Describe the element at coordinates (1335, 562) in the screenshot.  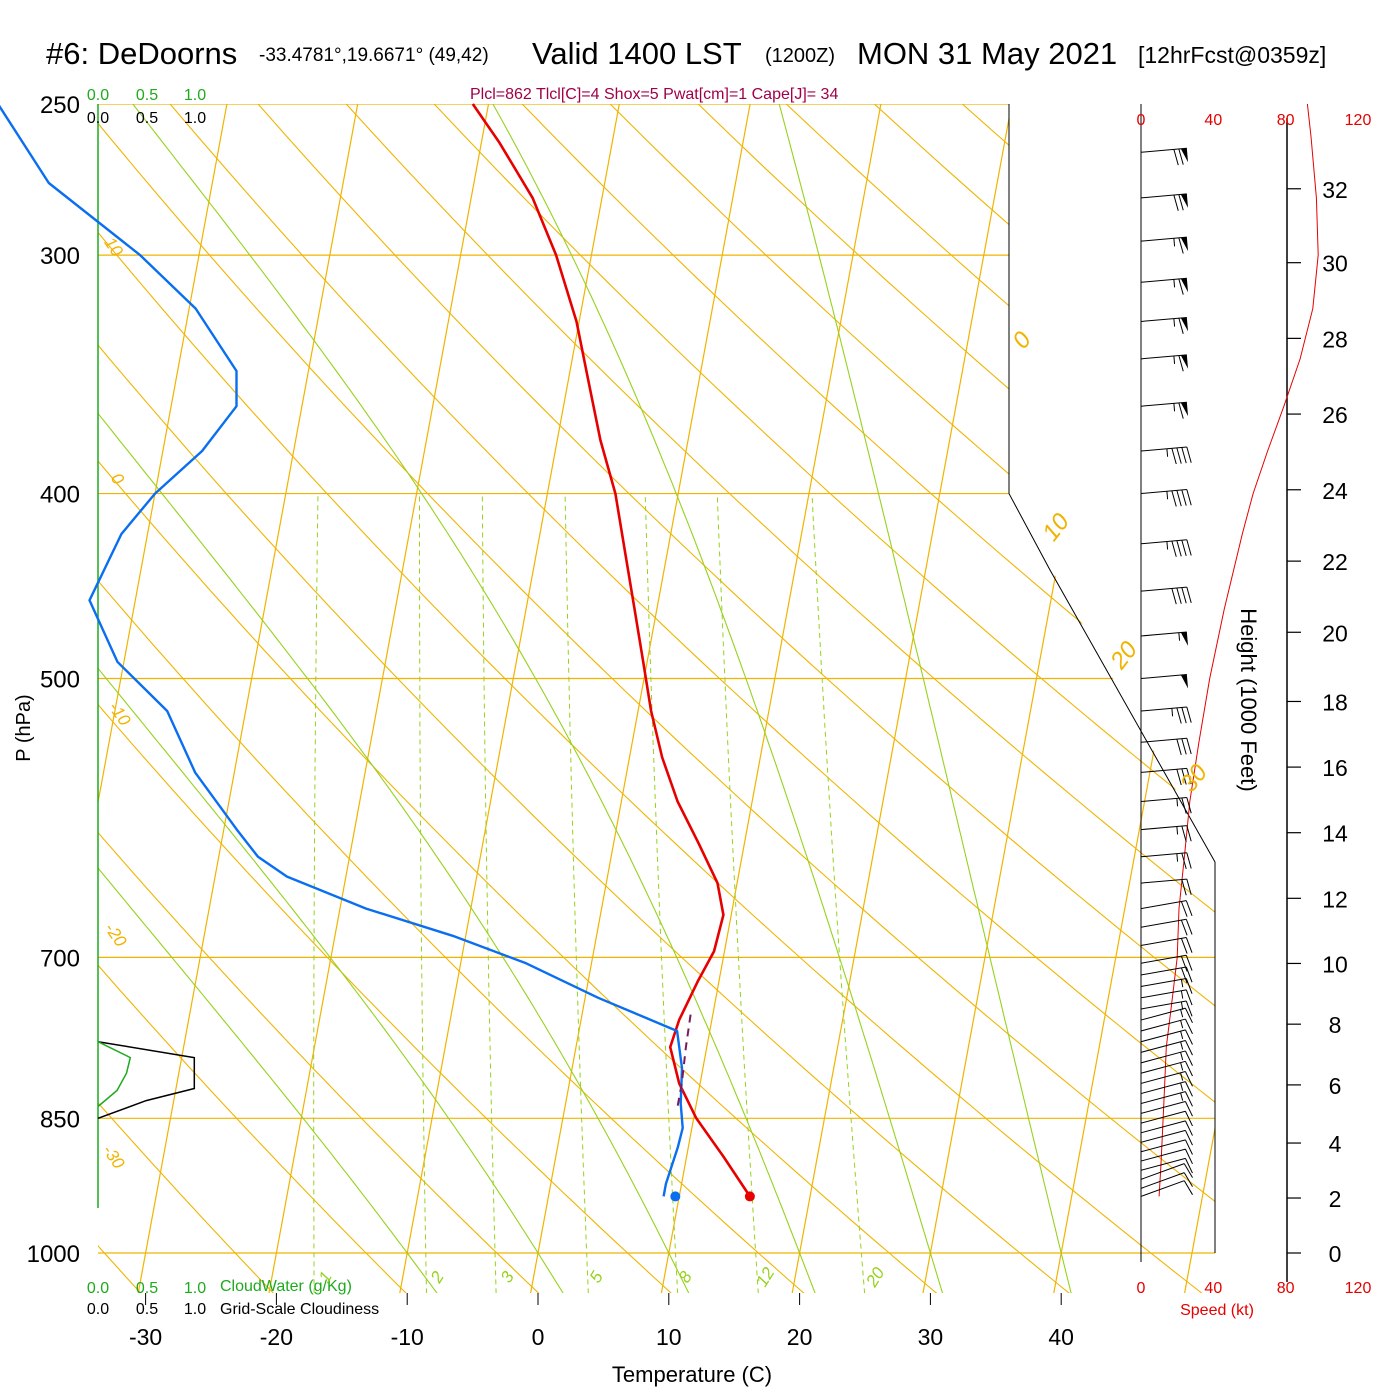
I see `height-tick-label: 22` at that location.